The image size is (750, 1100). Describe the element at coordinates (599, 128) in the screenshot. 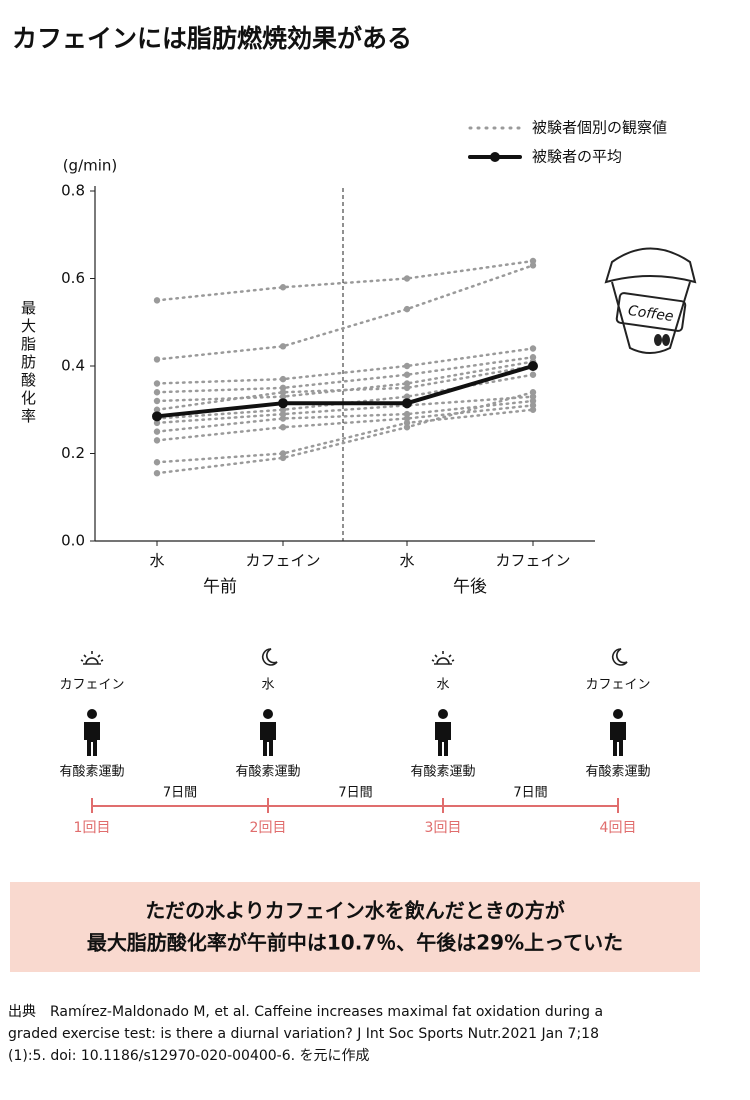

I see `legend-label: 被験者個別の観察値` at that location.